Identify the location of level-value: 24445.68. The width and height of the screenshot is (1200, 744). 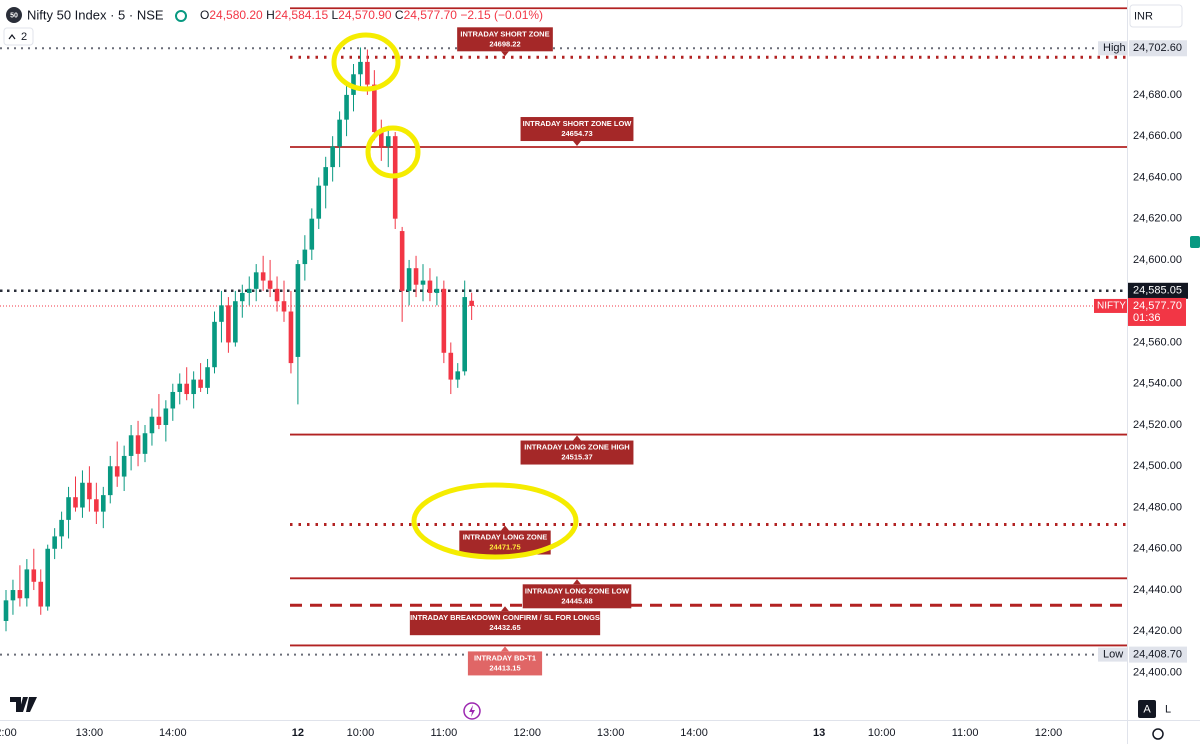
(576, 600).